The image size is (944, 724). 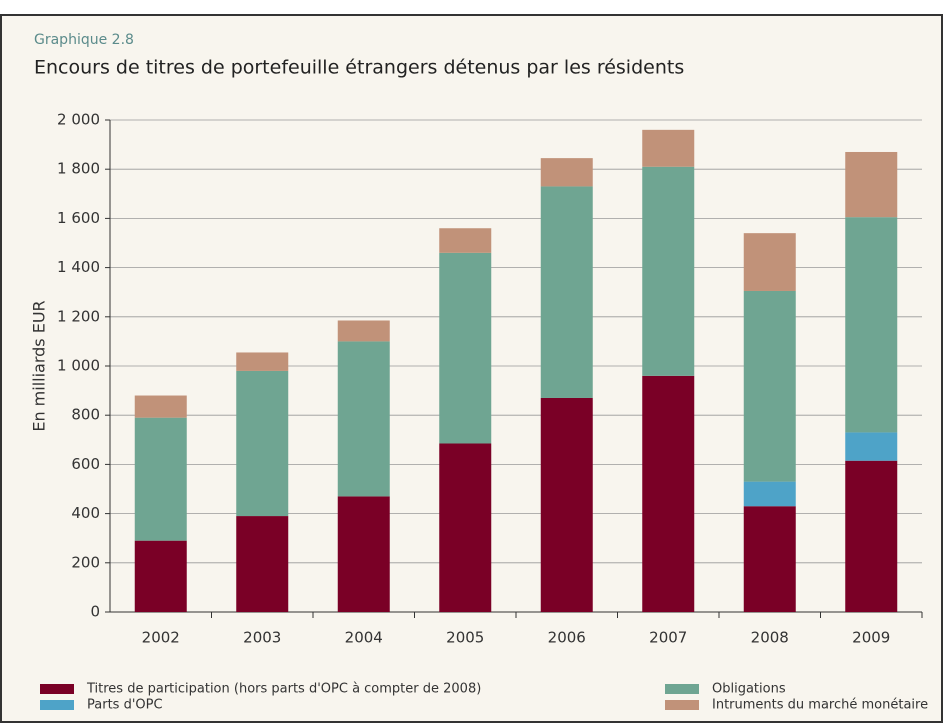 I want to click on x-tick-label: 2008, so click(x=770, y=638).